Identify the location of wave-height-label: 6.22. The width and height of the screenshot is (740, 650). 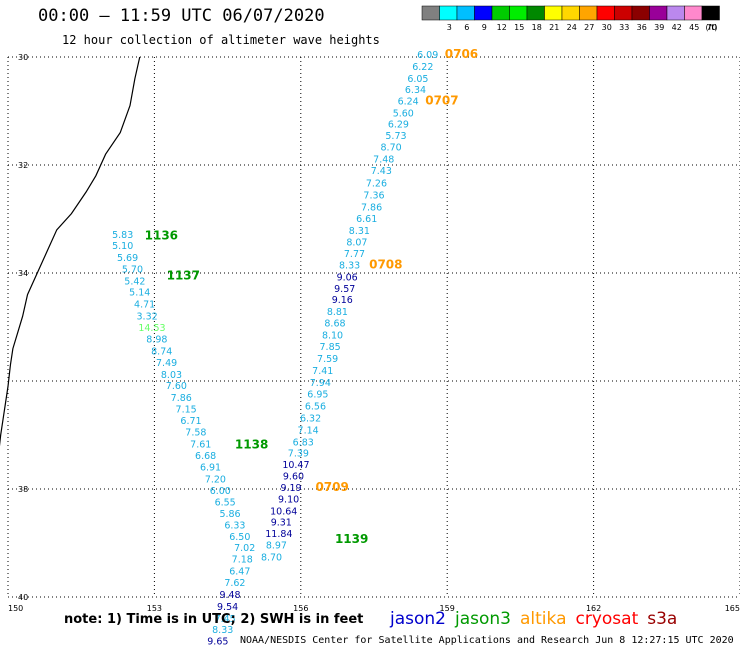
(422, 67).